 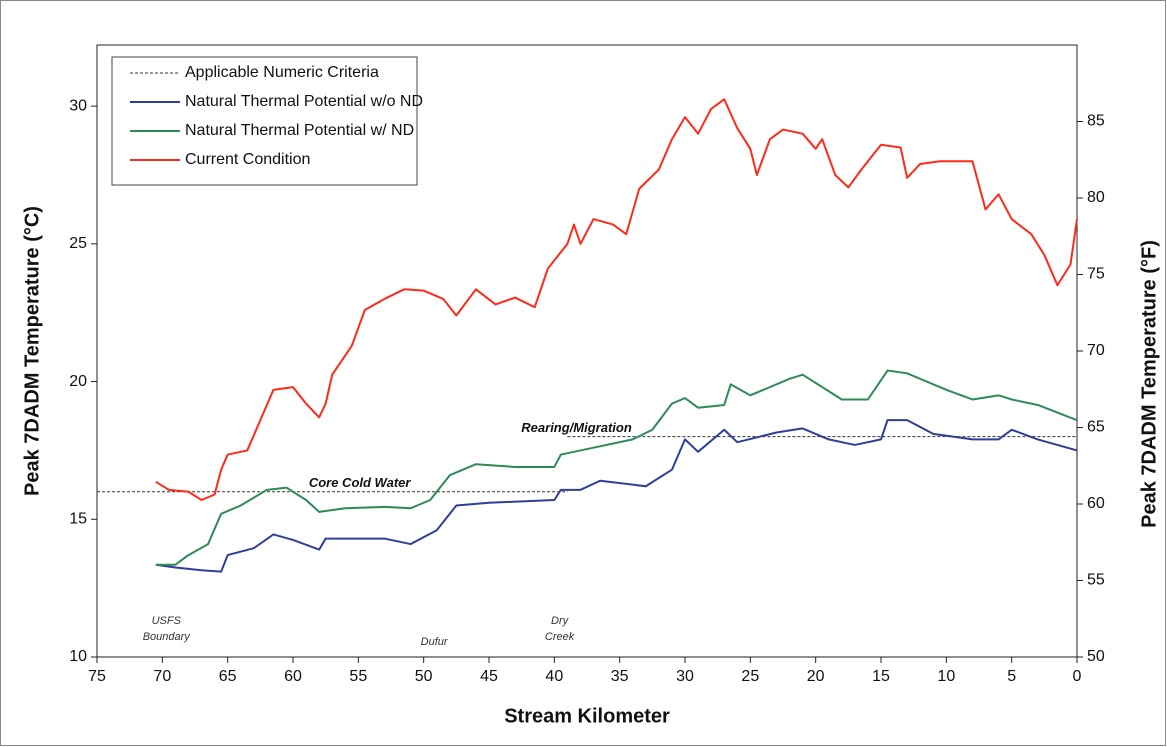 What do you see at coordinates (554, 676) in the screenshot?
I see `x-tick-label: 40` at bounding box center [554, 676].